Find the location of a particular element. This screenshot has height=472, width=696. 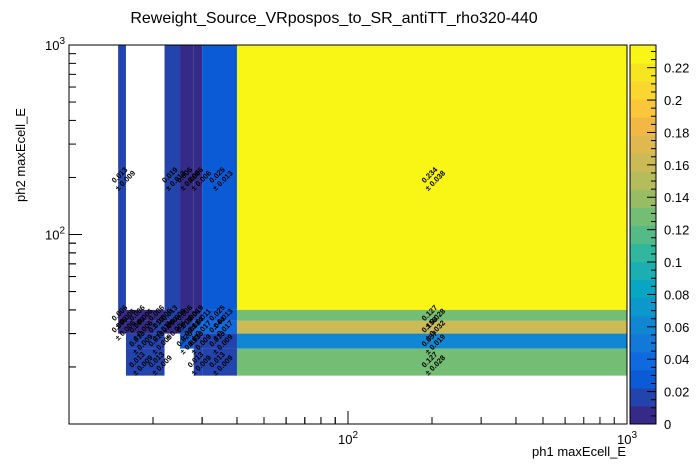

palette-tick-label: 0.22 is located at coordinates (676, 68).